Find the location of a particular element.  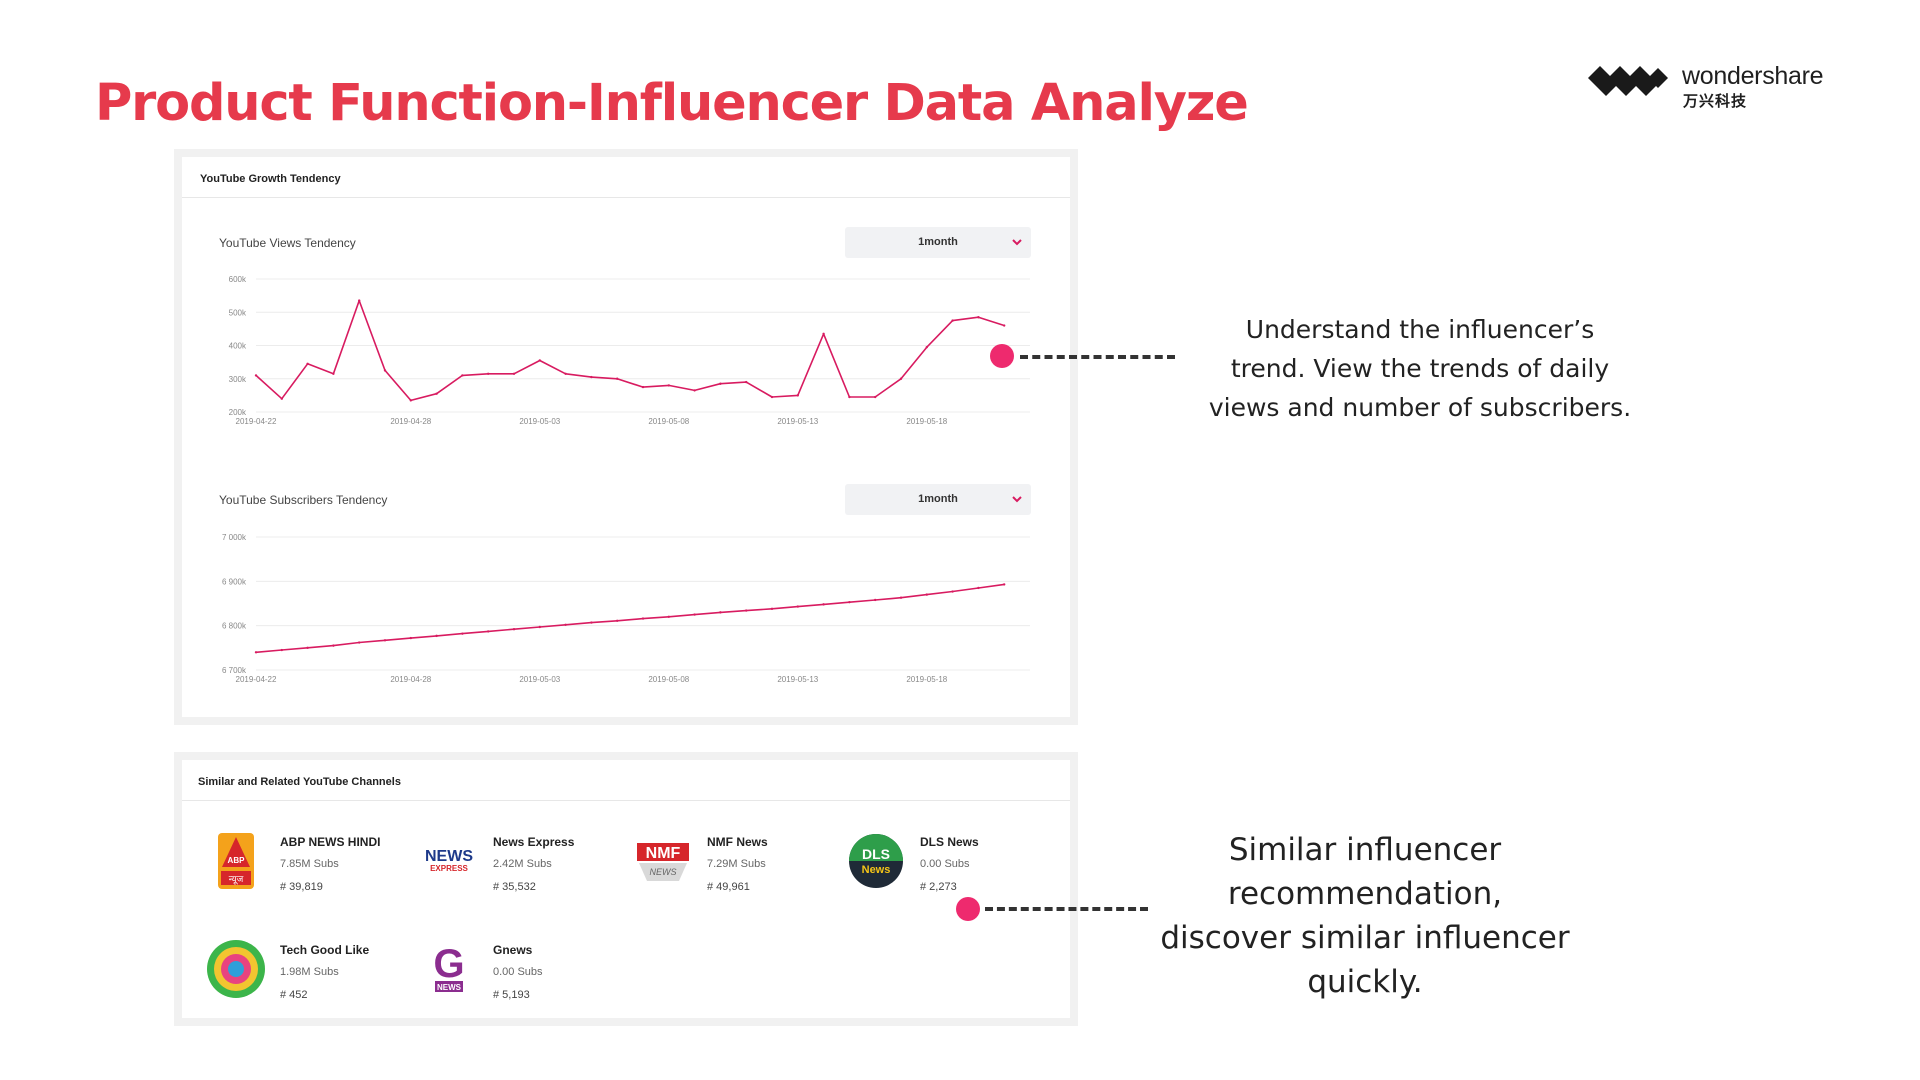

channel-name: NMF News is located at coordinates (737, 842).